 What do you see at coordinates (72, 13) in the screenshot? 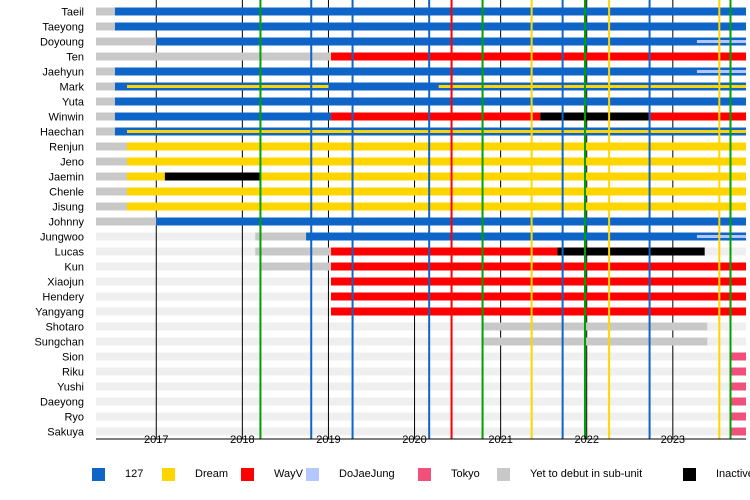
I see `member-label-taeil: Taeil` at bounding box center [72, 13].